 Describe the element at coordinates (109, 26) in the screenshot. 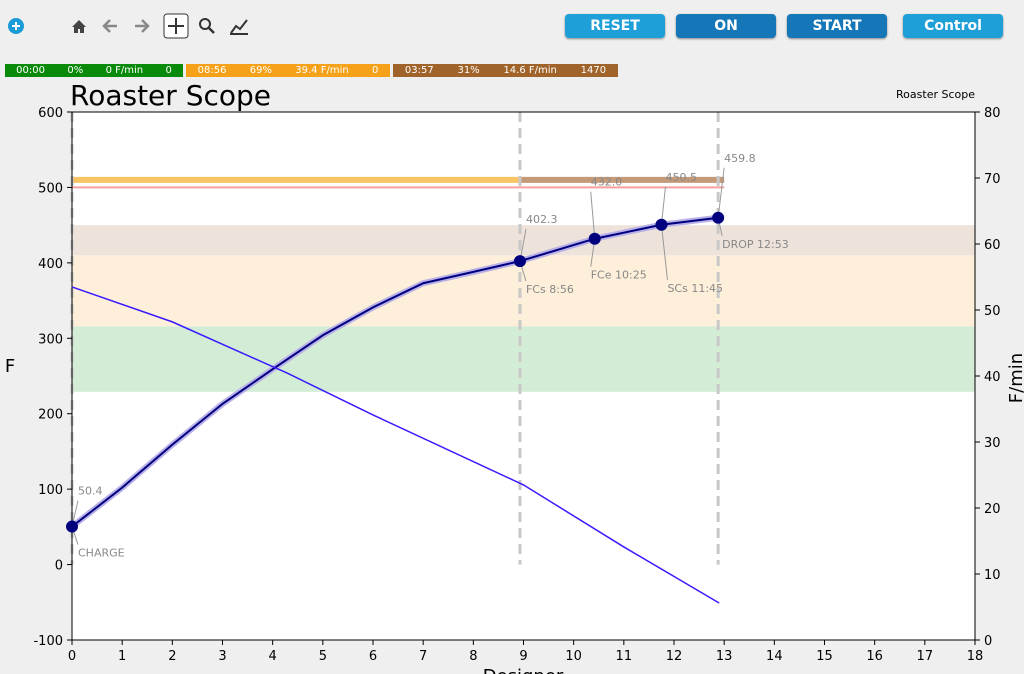

I see `back-icon` at that location.